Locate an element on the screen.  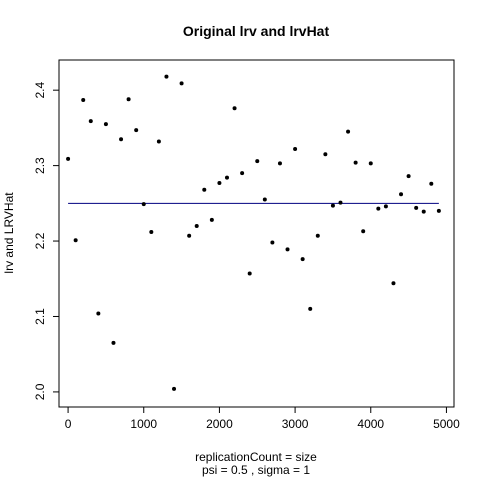
x-axis: 0 1000 2000 3000 4000 5000 is located at coordinates (262, 419).